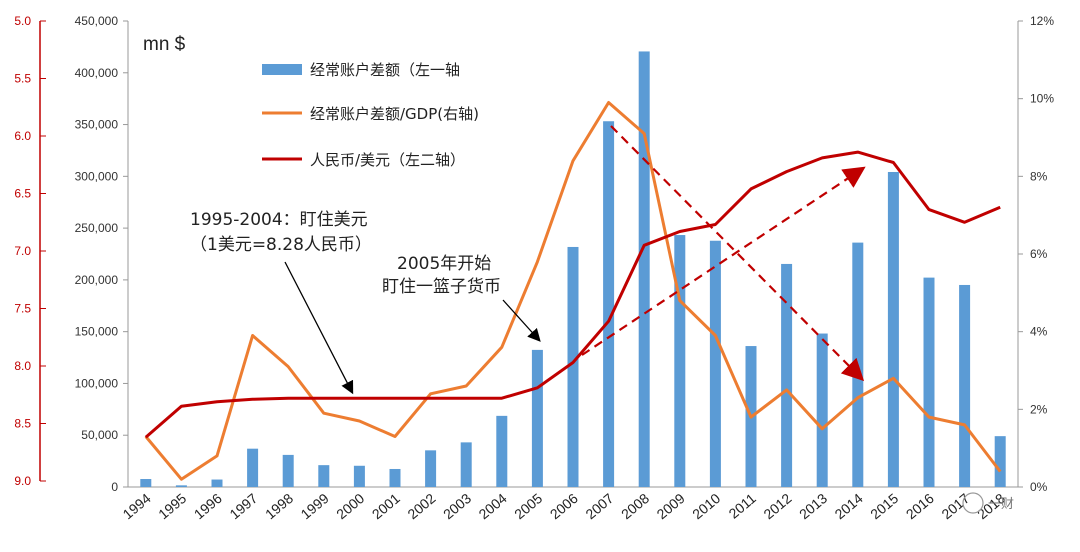  Describe the element at coordinates (97, 332) in the screenshot. I see `left1-tick-label: 150,000` at that location.